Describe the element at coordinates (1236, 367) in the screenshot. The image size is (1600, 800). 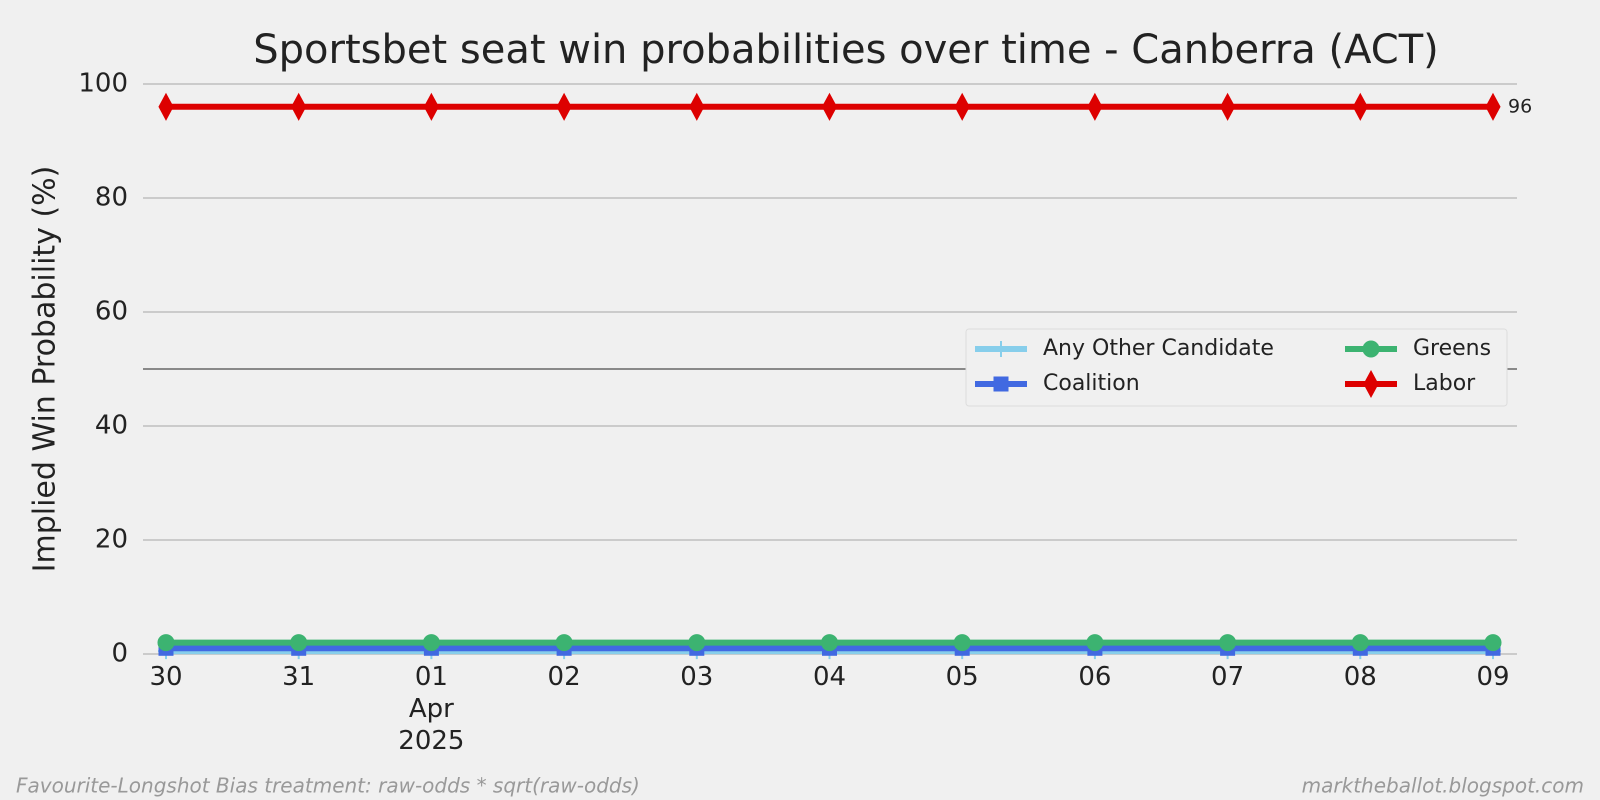
I see `legend: Any Other Candidate Coalition Greens Labor` at that location.